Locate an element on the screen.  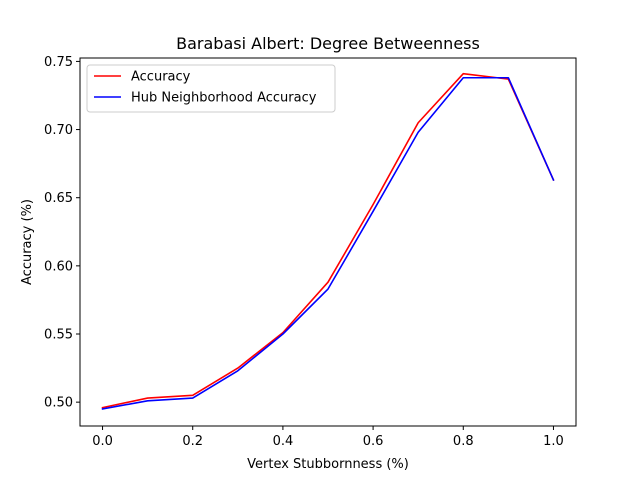
y-tick-label: 0.65 is located at coordinates (58, 198).